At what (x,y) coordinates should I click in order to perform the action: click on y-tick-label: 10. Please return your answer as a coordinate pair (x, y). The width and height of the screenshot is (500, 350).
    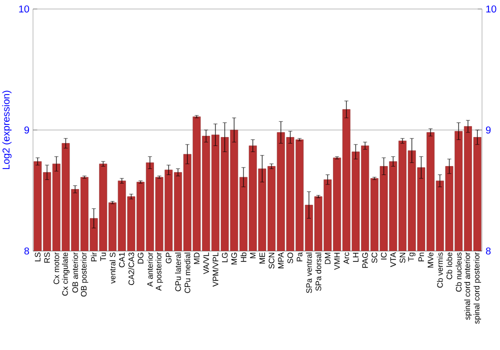
    Looking at the image, I should click on (24, 9).